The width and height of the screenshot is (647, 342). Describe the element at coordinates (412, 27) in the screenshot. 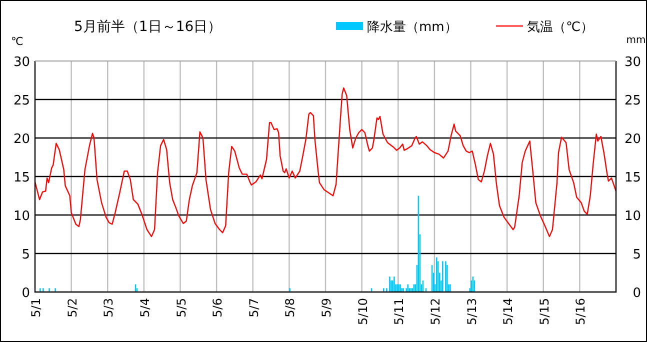

I see `legend-label: 降水量（mm）` at that location.